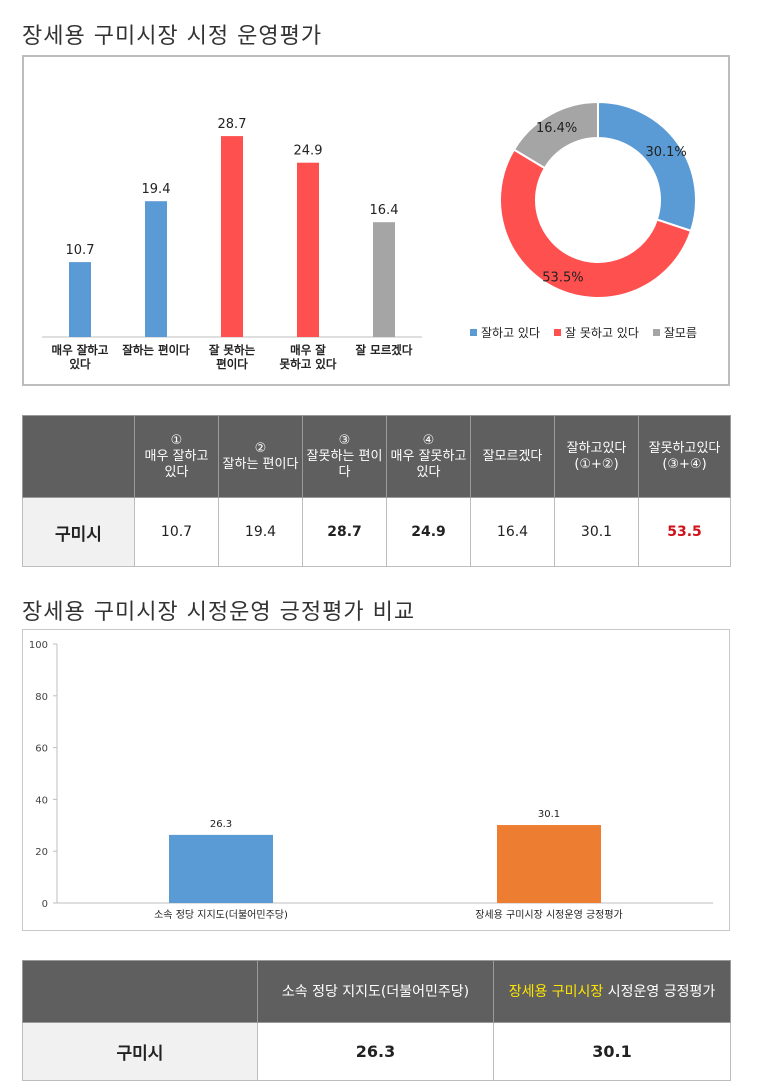  I want to click on column-header-label: 매우 잘하고 있다, so click(176, 464).